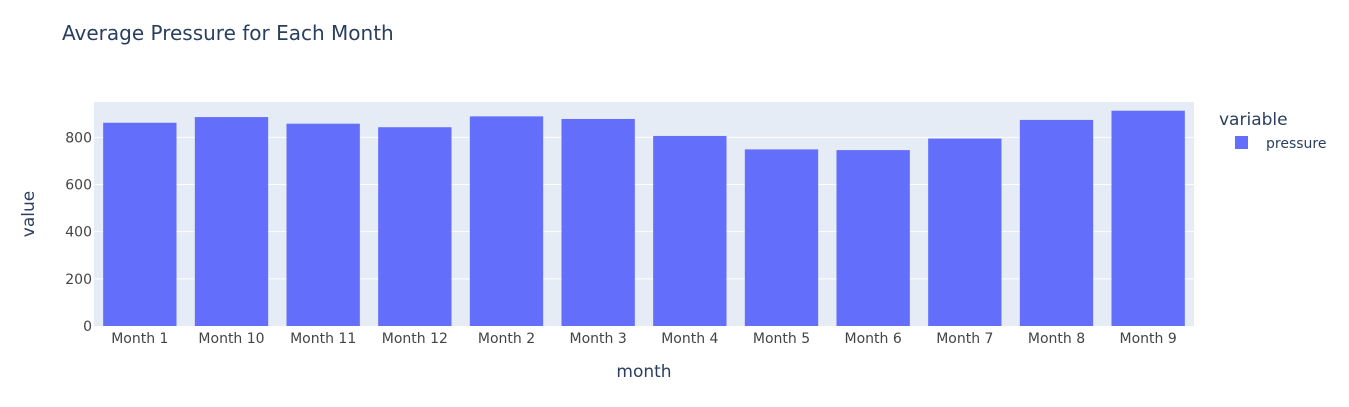 This screenshot has width=1349, height=407. Describe the element at coordinates (643, 372) in the screenshot. I see `x-axis-label: month` at that location.